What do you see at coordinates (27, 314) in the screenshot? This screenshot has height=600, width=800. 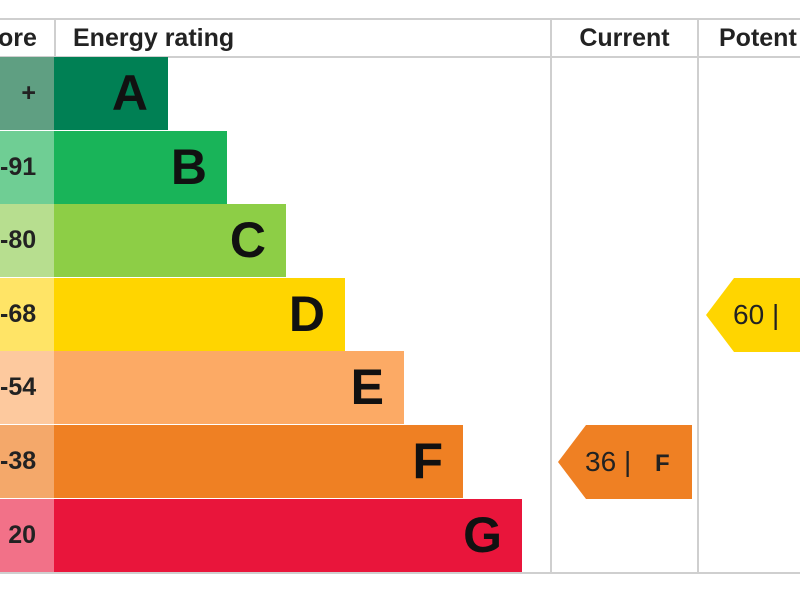 I see `score-range-d: -68` at bounding box center [27, 314].